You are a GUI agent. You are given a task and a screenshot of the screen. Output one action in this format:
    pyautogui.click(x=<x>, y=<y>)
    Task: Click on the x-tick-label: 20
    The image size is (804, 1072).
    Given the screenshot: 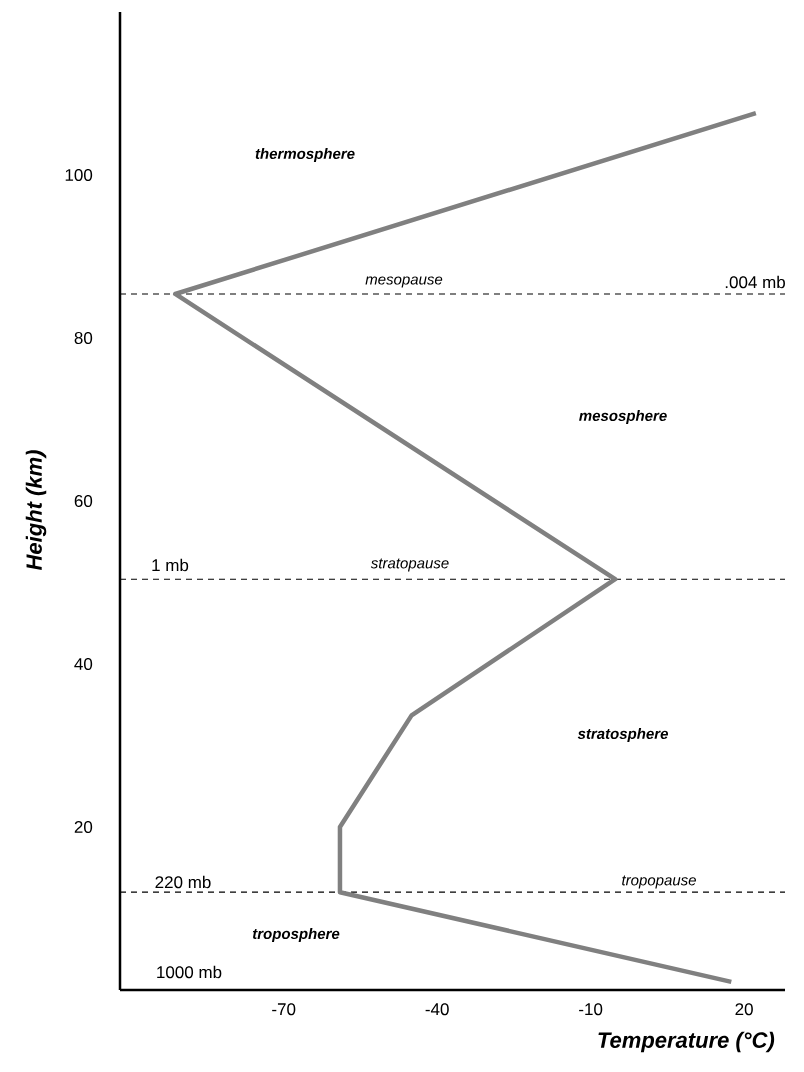 What is the action you would take?
    pyautogui.click(x=744, y=1009)
    